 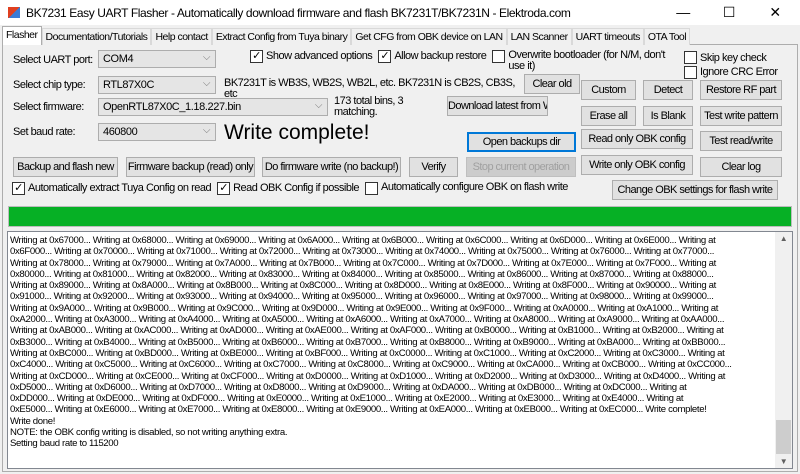 What do you see at coordinates (96, 36) in the screenshot?
I see `tab-documentation: Documentation/Tutorials` at bounding box center [96, 36].